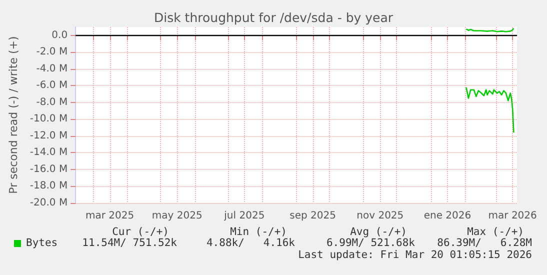 This screenshot has width=547, height=275. What do you see at coordinates (13, 115) in the screenshot?
I see `y-axis-title: Pr second read (-) / write (+)` at bounding box center [13, 115].